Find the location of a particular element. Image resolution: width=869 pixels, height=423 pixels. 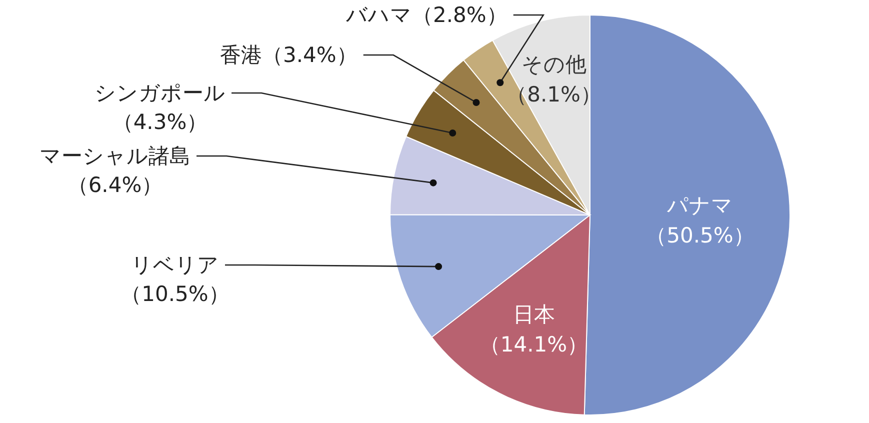

slice-label: バハマ is located at coordinates (378, 15).